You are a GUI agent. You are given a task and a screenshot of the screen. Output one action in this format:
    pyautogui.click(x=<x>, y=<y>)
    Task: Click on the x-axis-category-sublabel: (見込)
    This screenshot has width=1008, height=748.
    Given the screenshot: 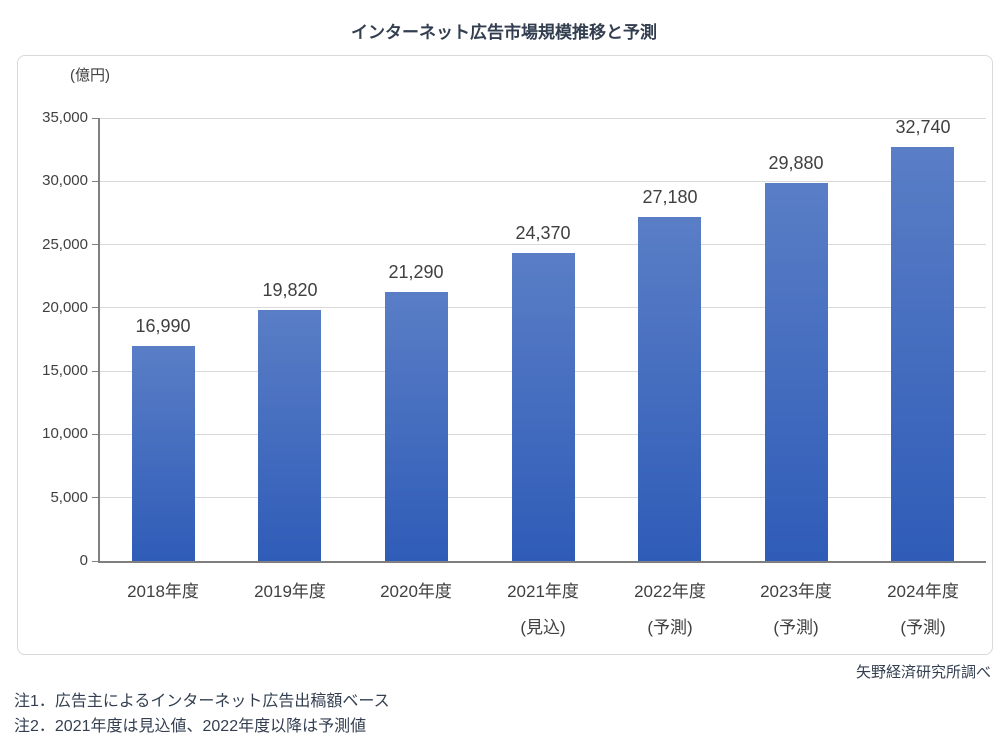 What is the action you would take?
    pyautogui.click(x=543, y=627)
    